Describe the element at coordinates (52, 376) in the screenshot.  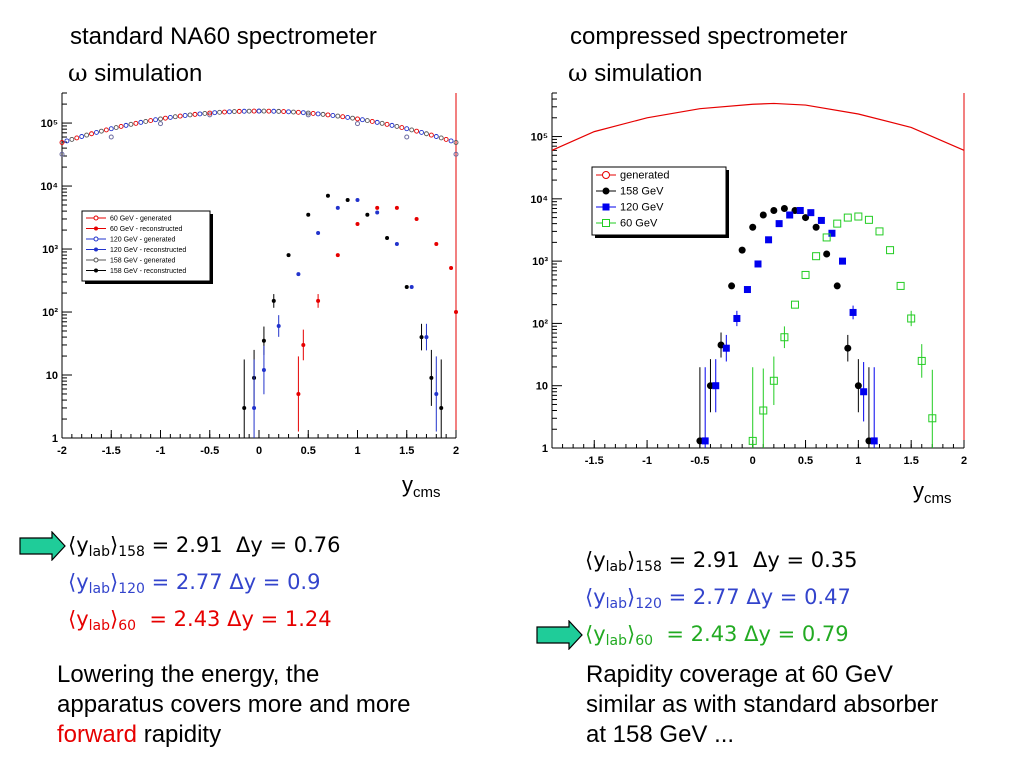
I see `y-tick-label: 10` at that location.